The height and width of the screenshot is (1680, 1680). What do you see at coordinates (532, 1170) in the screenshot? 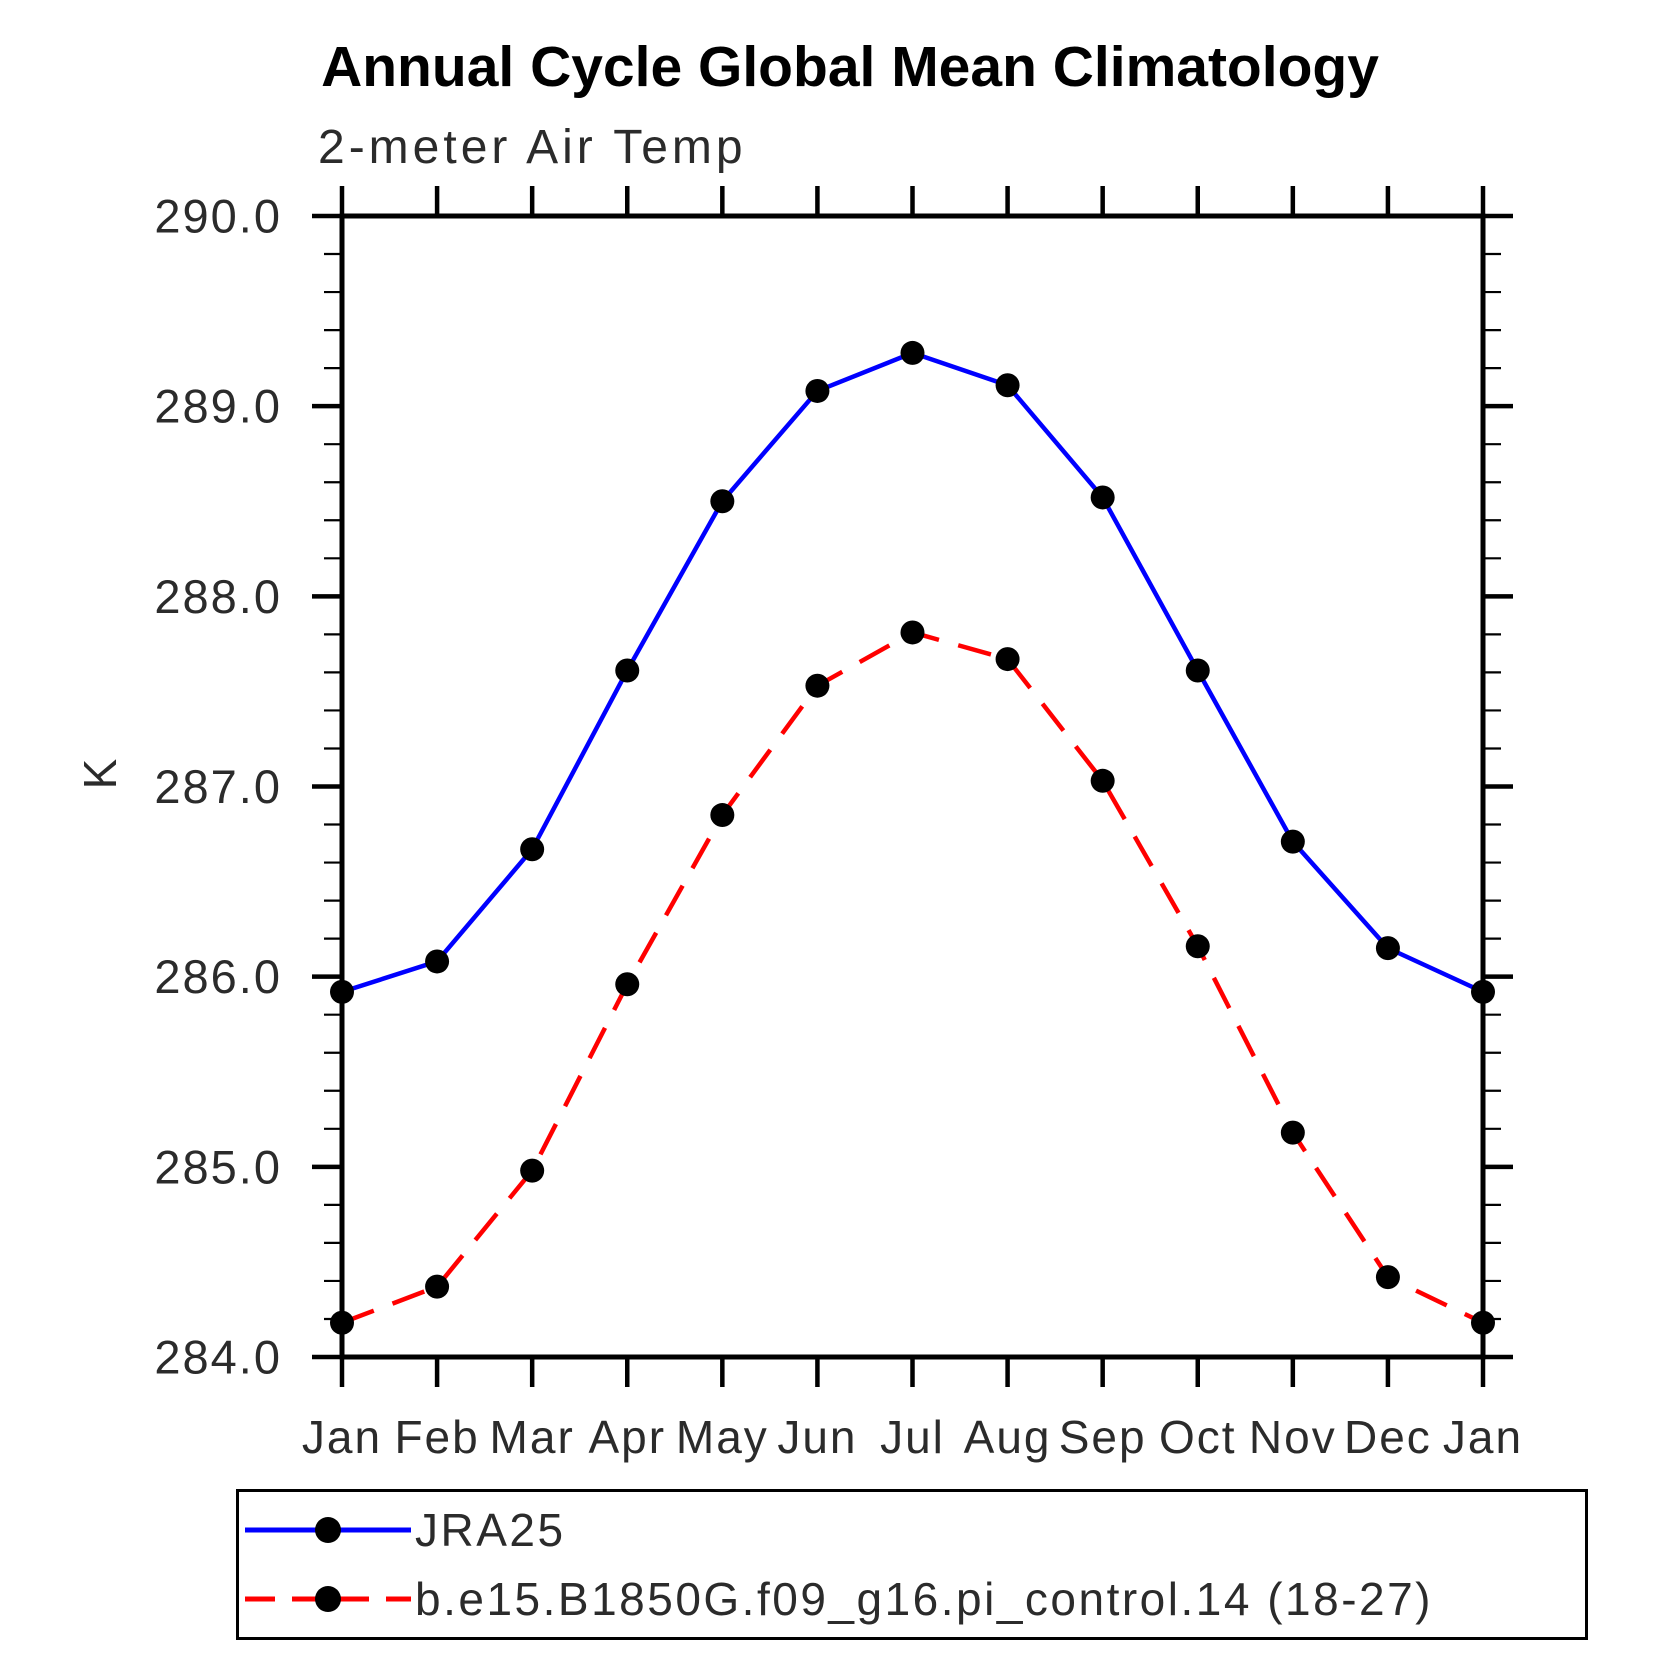
I see `data-point-model-Mar` at bounding box center [532, 1170].